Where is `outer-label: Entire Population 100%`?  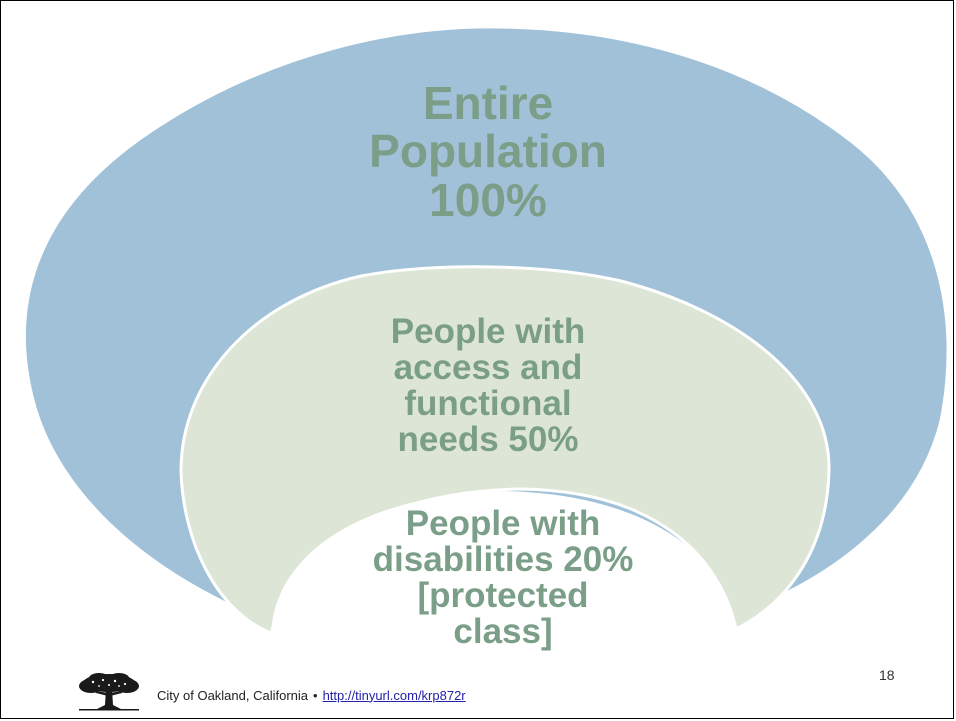
outer-label: Entire Population 100% is located at coordinates (488, 151).